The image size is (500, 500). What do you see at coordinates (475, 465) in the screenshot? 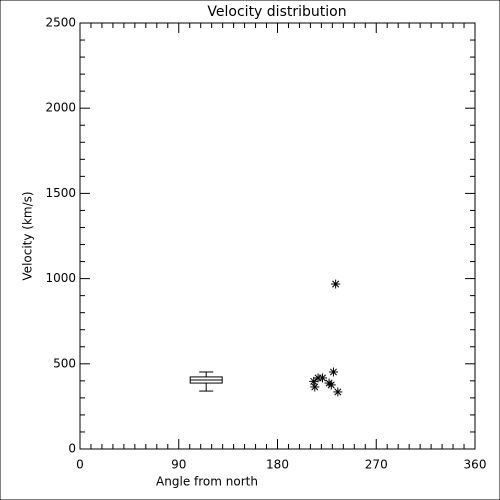
I see `x-tick-label: 360` at bounding box center [475, 465].